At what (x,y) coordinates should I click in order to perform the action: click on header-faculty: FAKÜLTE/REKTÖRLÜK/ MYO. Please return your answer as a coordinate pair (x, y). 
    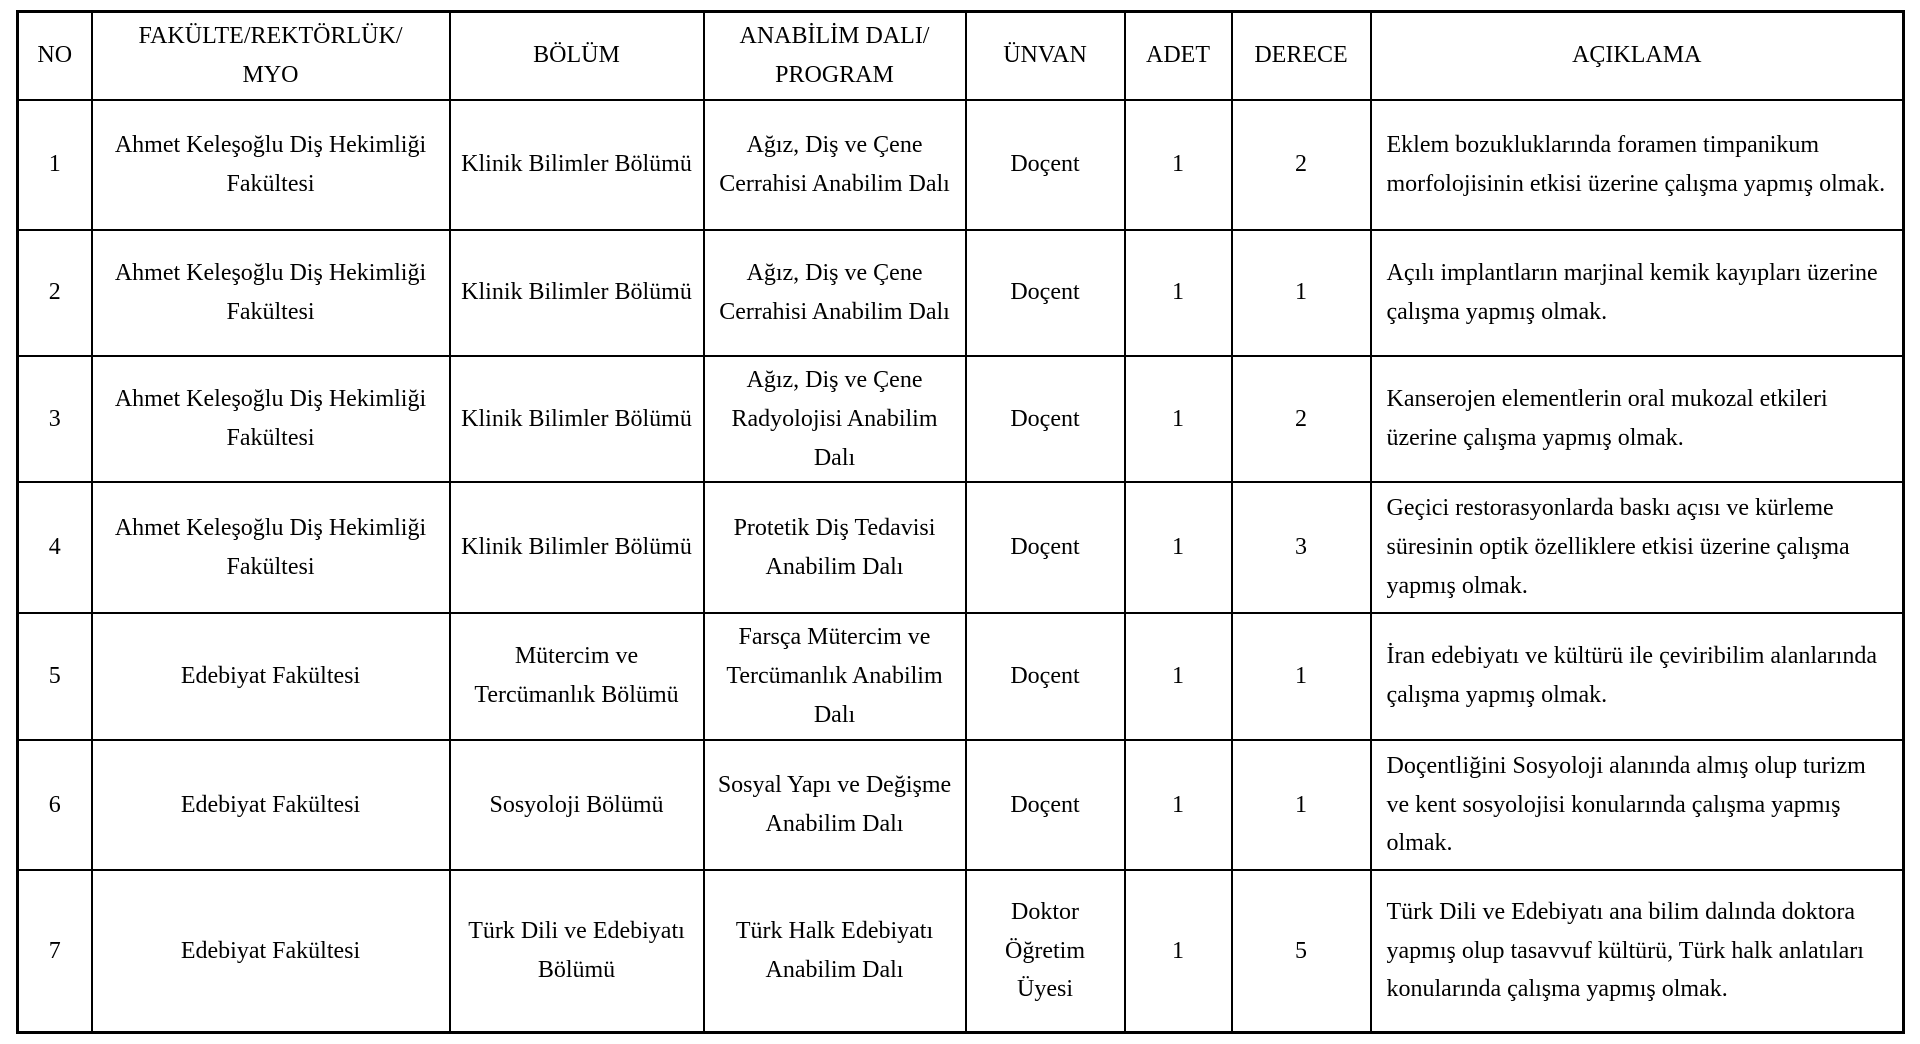
    Looking at the image, I should click on (270, 55).